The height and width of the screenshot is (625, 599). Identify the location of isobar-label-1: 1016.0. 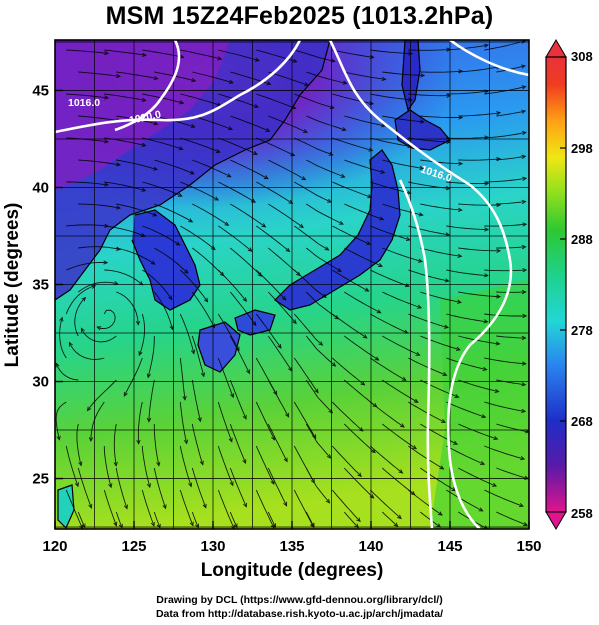
(84, 103).